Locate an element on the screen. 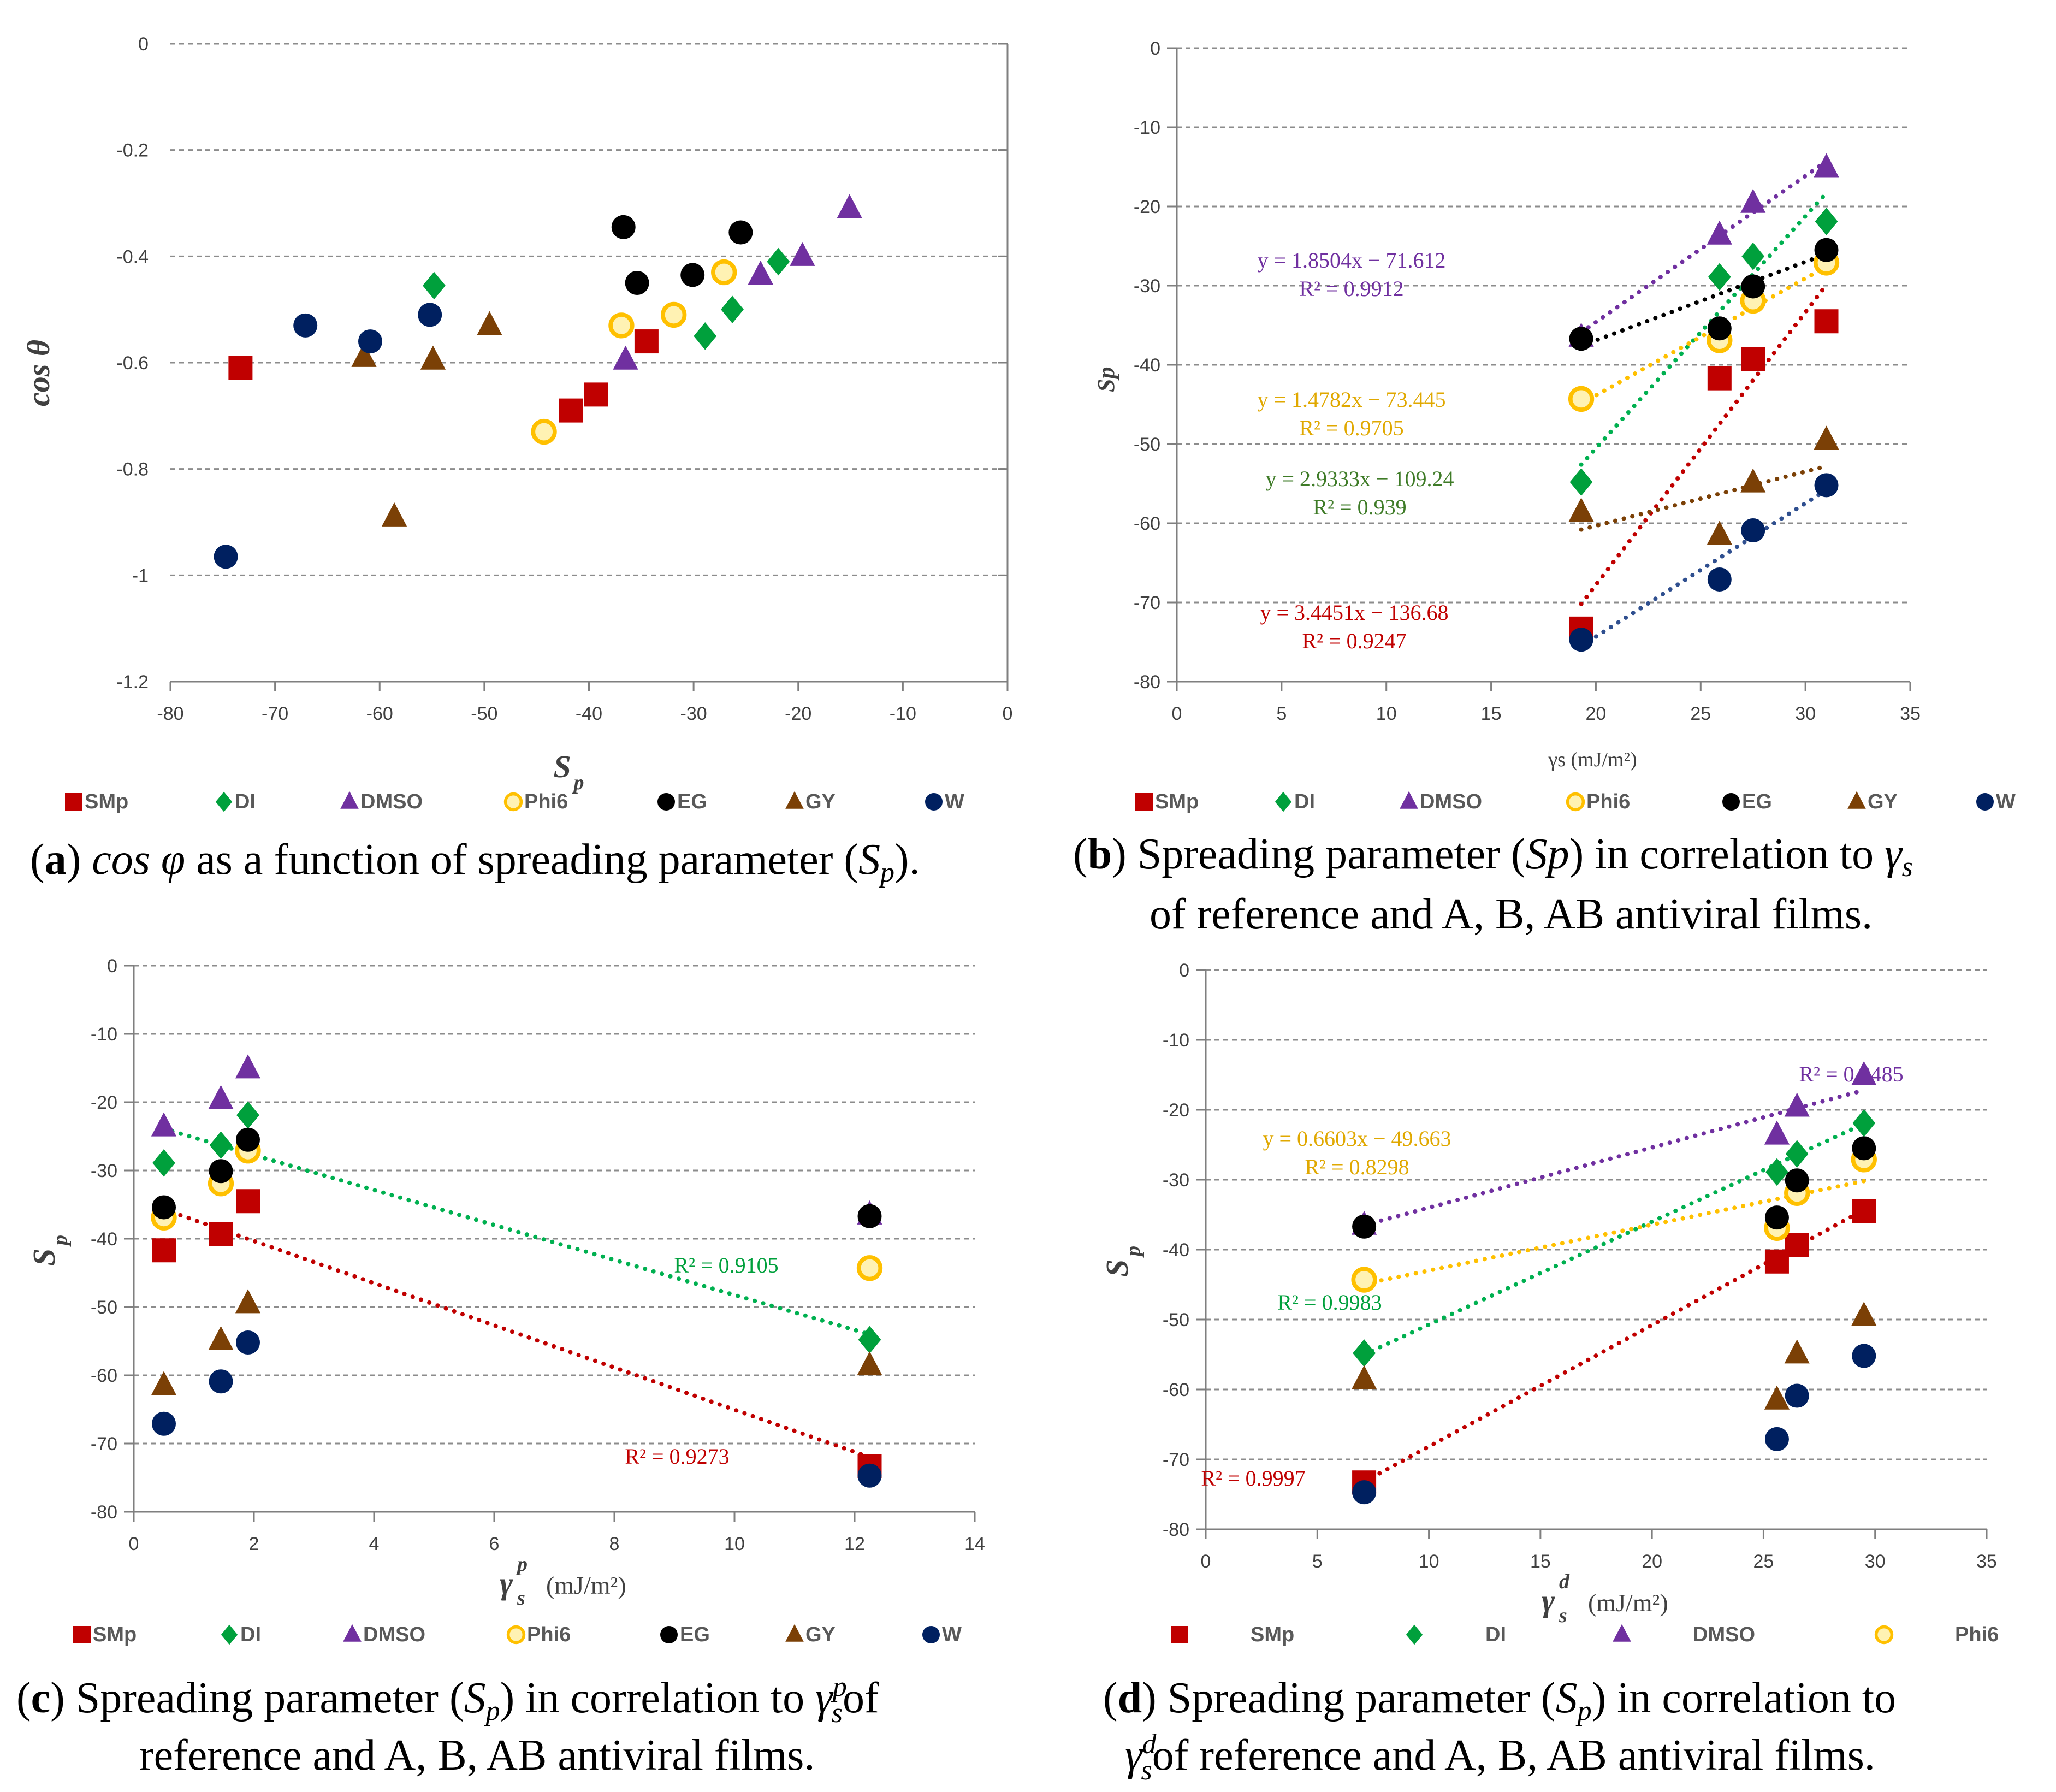 The height and width of the screenshot is (1792, 2056). trendline-GY is located at coordinates (1704, 498).